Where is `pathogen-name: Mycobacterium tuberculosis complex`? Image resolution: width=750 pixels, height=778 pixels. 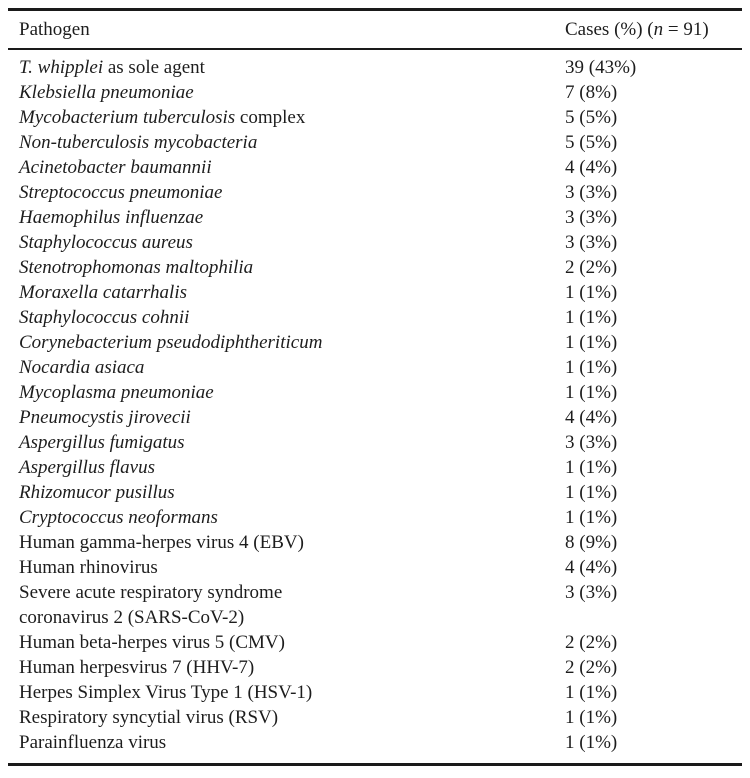
pathogen-name: Mycobacterium tuberculosis complex is located at coordinates (286, 117).